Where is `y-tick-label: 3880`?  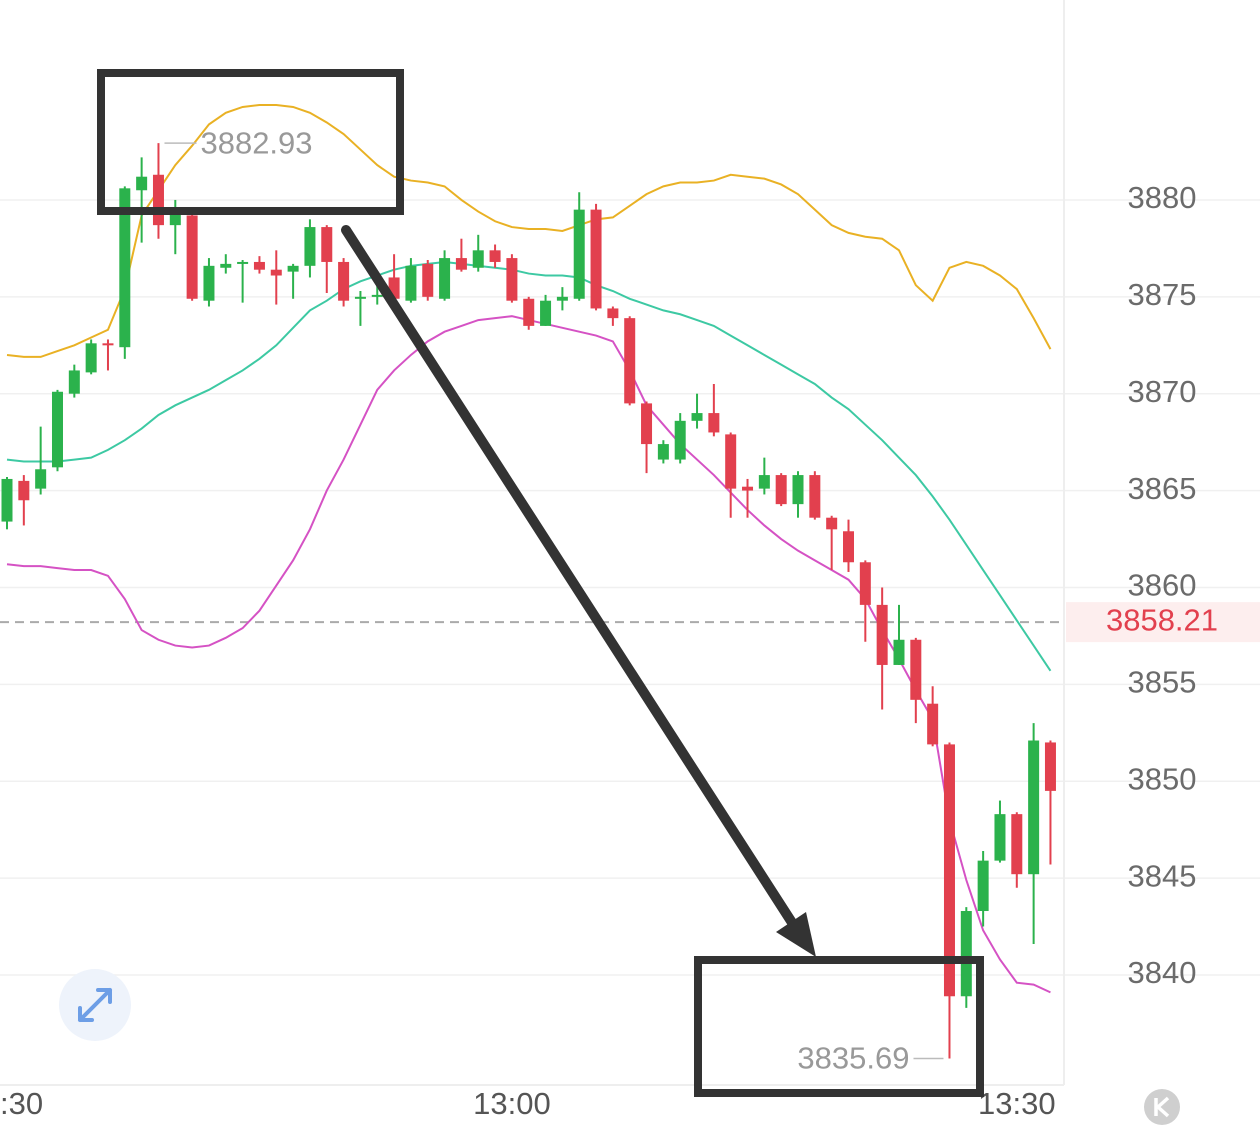
y-tick-label: 3880 is located at coordinates (1162, 197).